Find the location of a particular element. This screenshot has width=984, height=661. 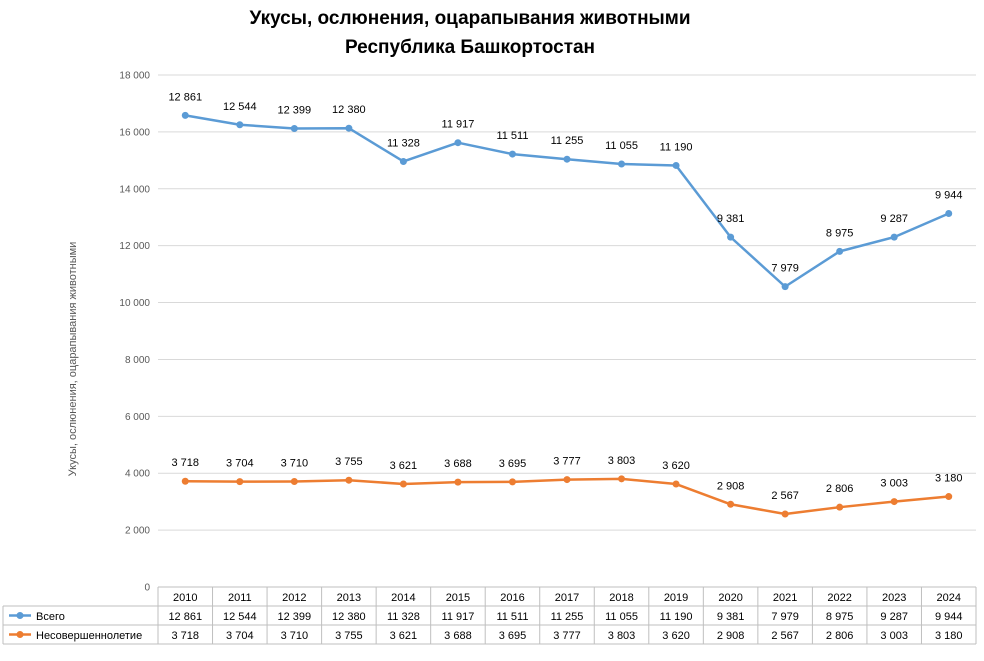

y-tick-label: 12 000 is located at coordinates (134, 246).